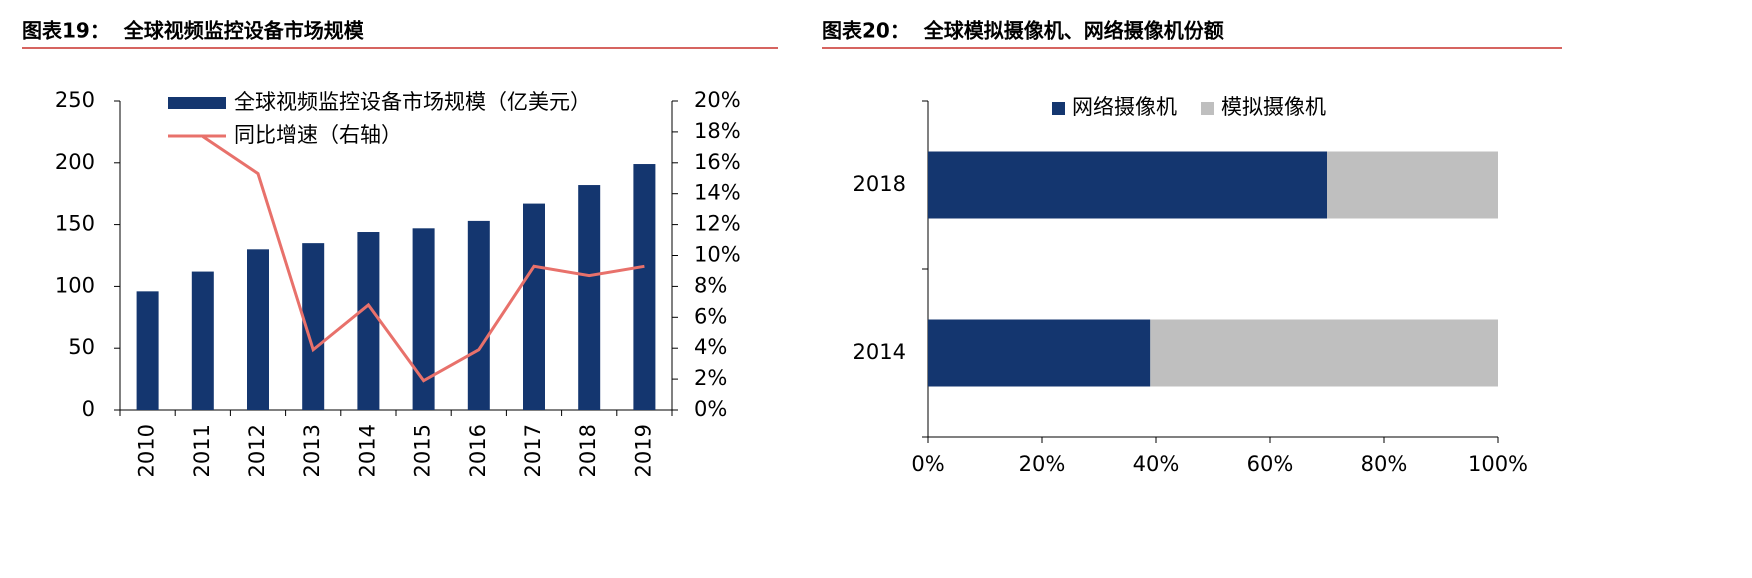  I want to click on chart-title: 图表20： 全球模拟摄像机、网络摄像机份额, so click(1023, 31).